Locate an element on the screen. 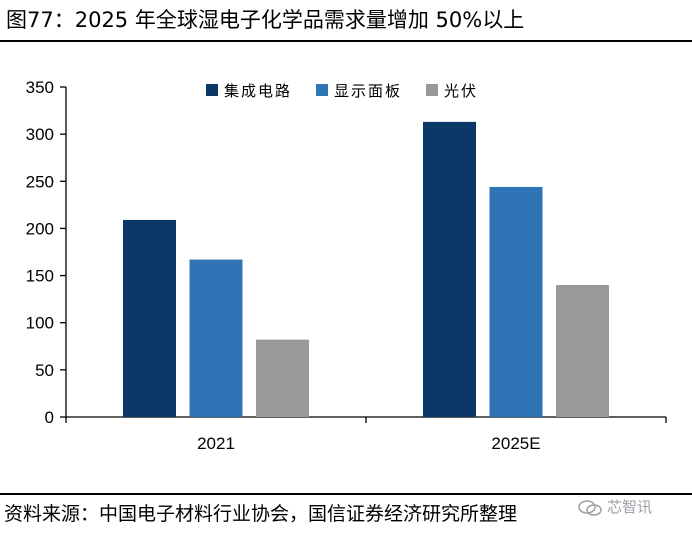 Image resolution: width=692 pixels, height=533 pixels. x-tick-label: 2021 is located at coordinates (216, 443).